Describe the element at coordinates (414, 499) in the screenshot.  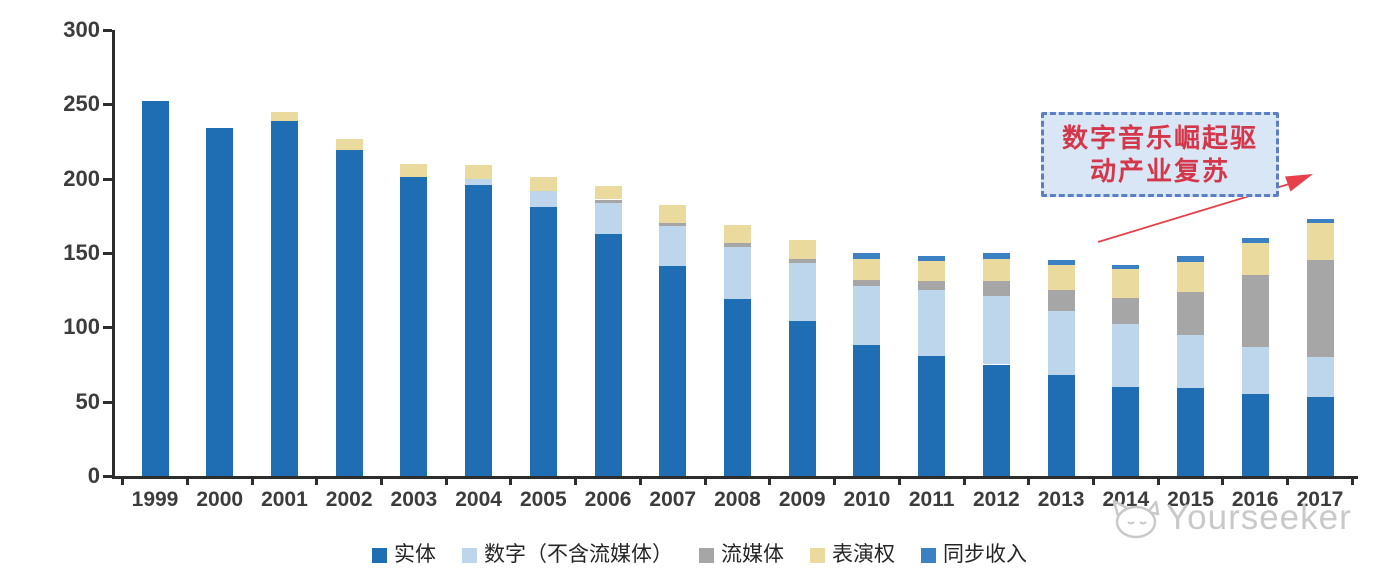
I see `x-axis-label: 2003` at that location.